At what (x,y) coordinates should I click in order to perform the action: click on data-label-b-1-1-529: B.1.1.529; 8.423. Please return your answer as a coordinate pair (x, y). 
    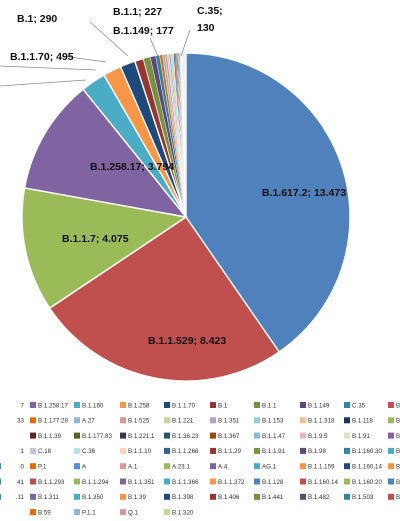
    Looking at the image, I should click on (187, 341).